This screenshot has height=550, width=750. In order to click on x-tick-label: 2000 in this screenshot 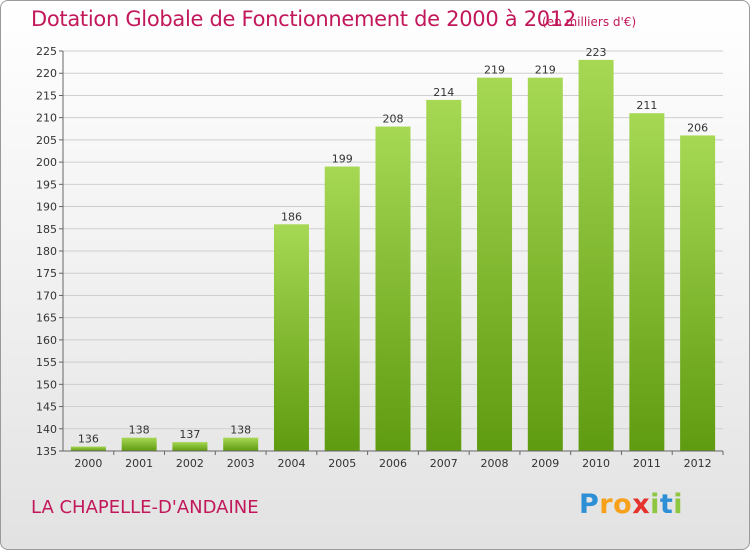, I will do `click(88, 463)`.